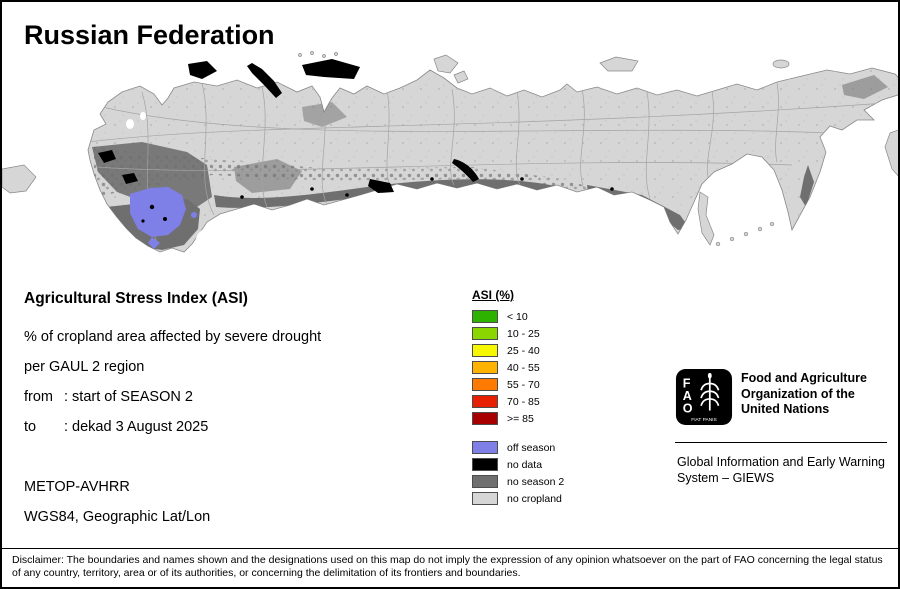 The image size is (900, 589). I want to click on projection-name: WGS84, Geographic Lat/Lon, so click(117, 517).